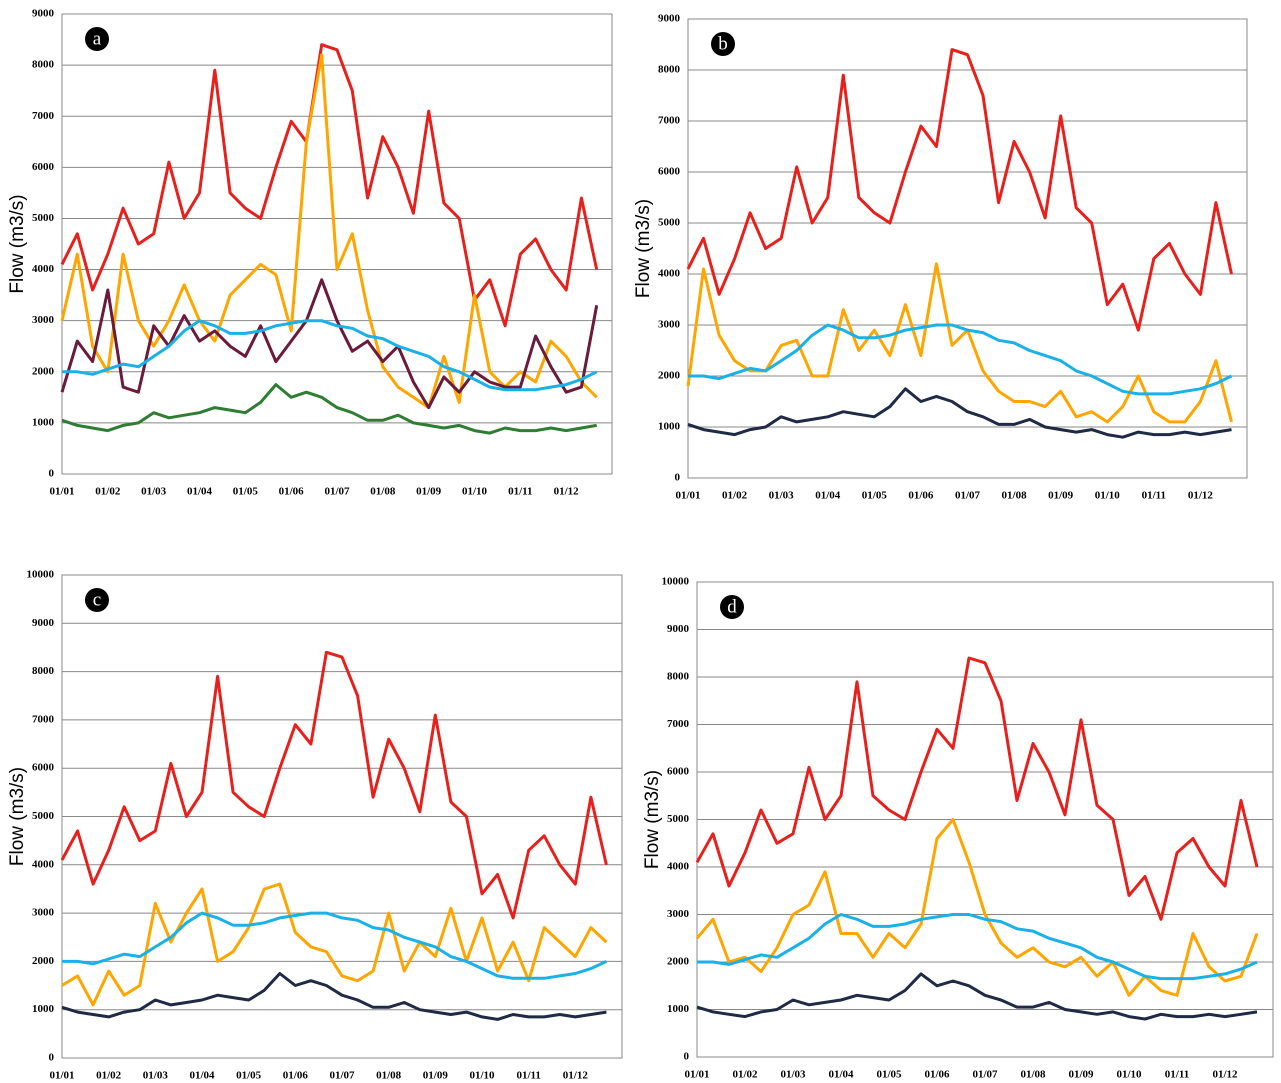 Image resolution: width=1281 pixels, height=1083 pixels. I want to click on panel-label: a, so click(97, 38).